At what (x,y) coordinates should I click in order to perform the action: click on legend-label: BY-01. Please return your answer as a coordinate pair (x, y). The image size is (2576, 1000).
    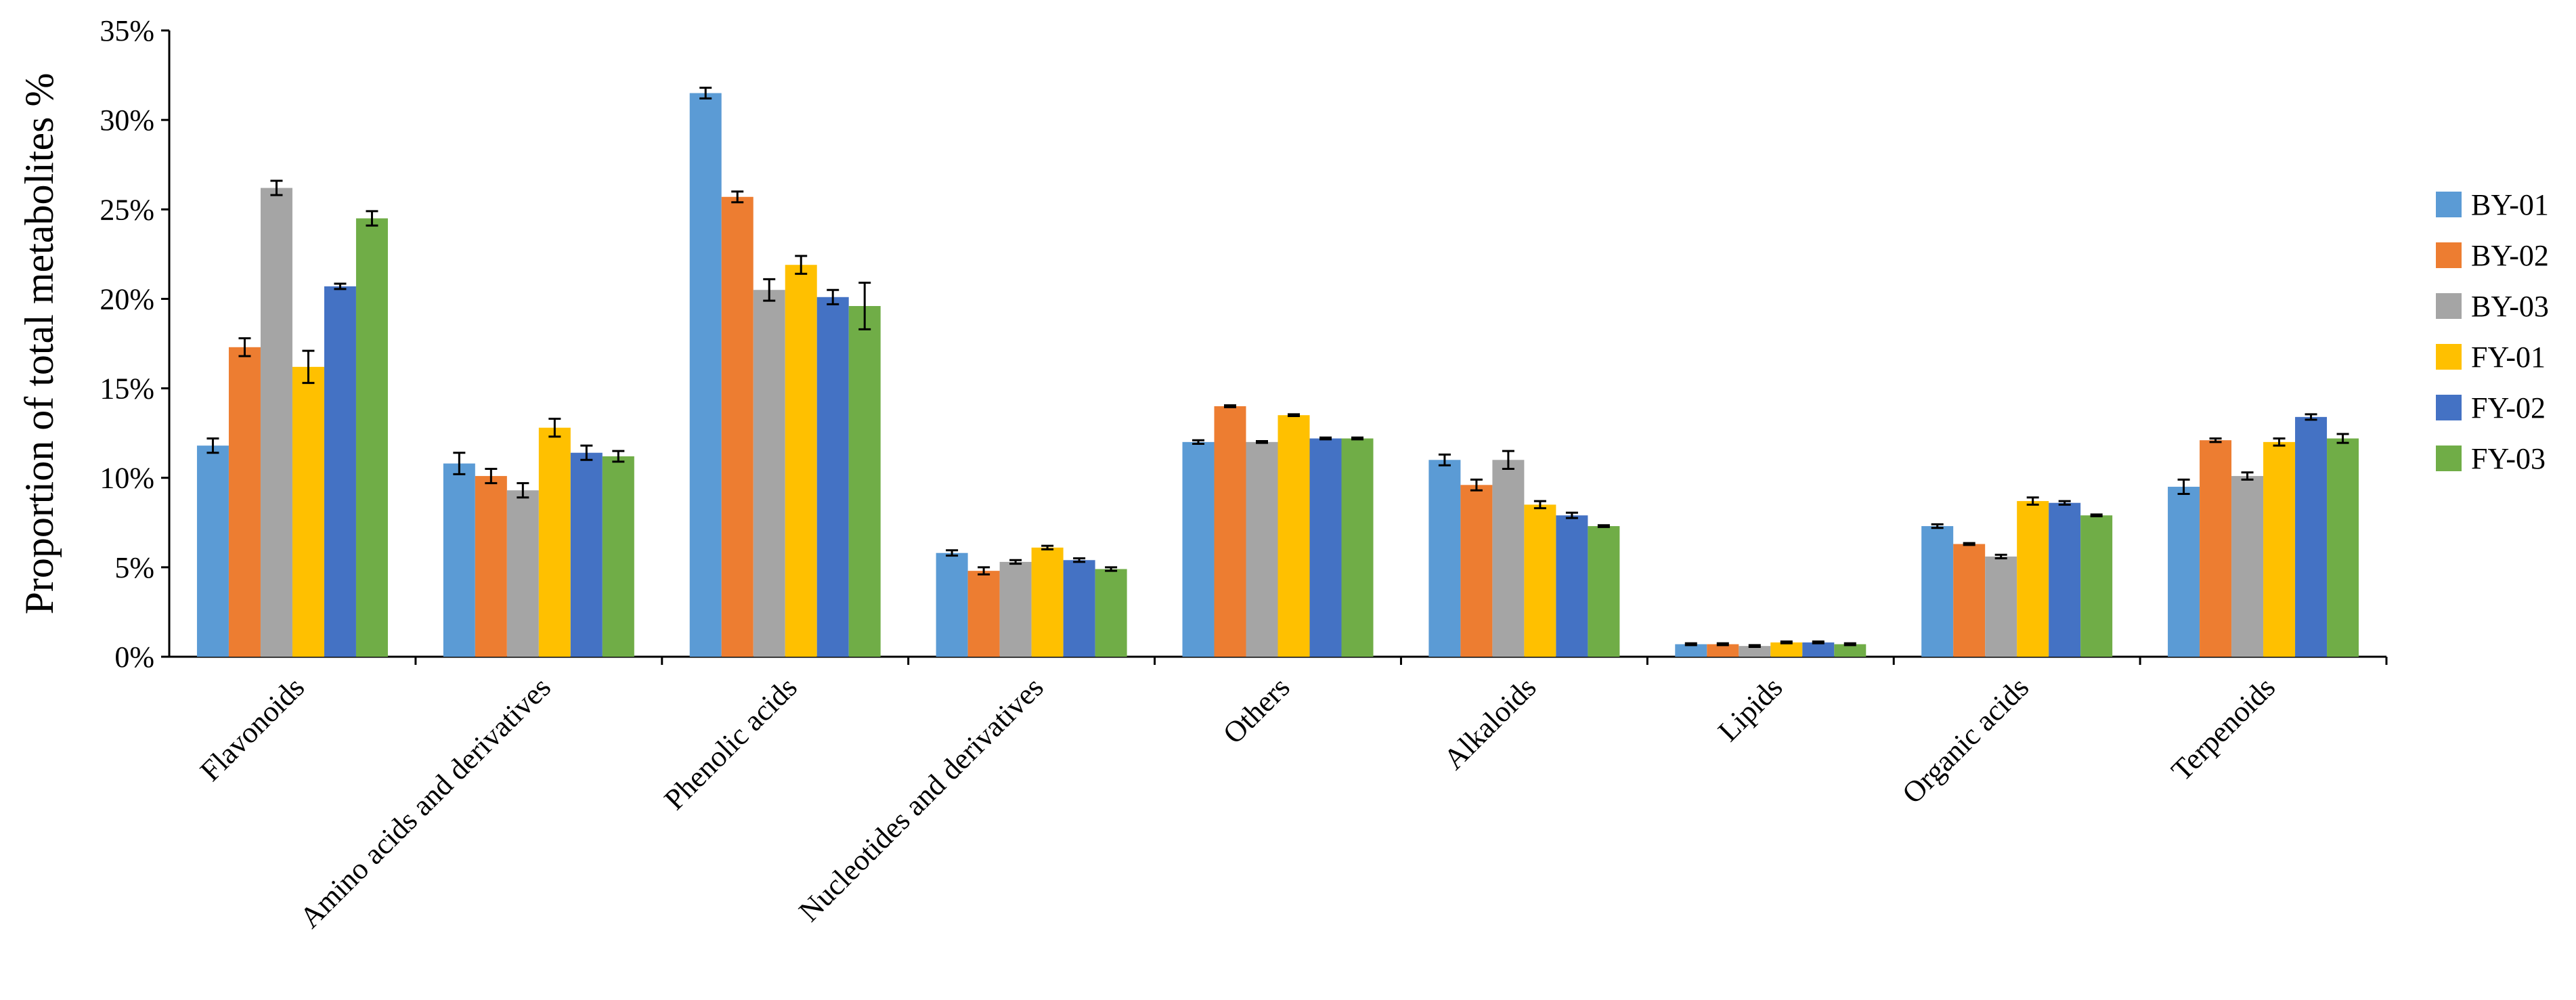
    Looking at the image, I should click on (2510, 205).